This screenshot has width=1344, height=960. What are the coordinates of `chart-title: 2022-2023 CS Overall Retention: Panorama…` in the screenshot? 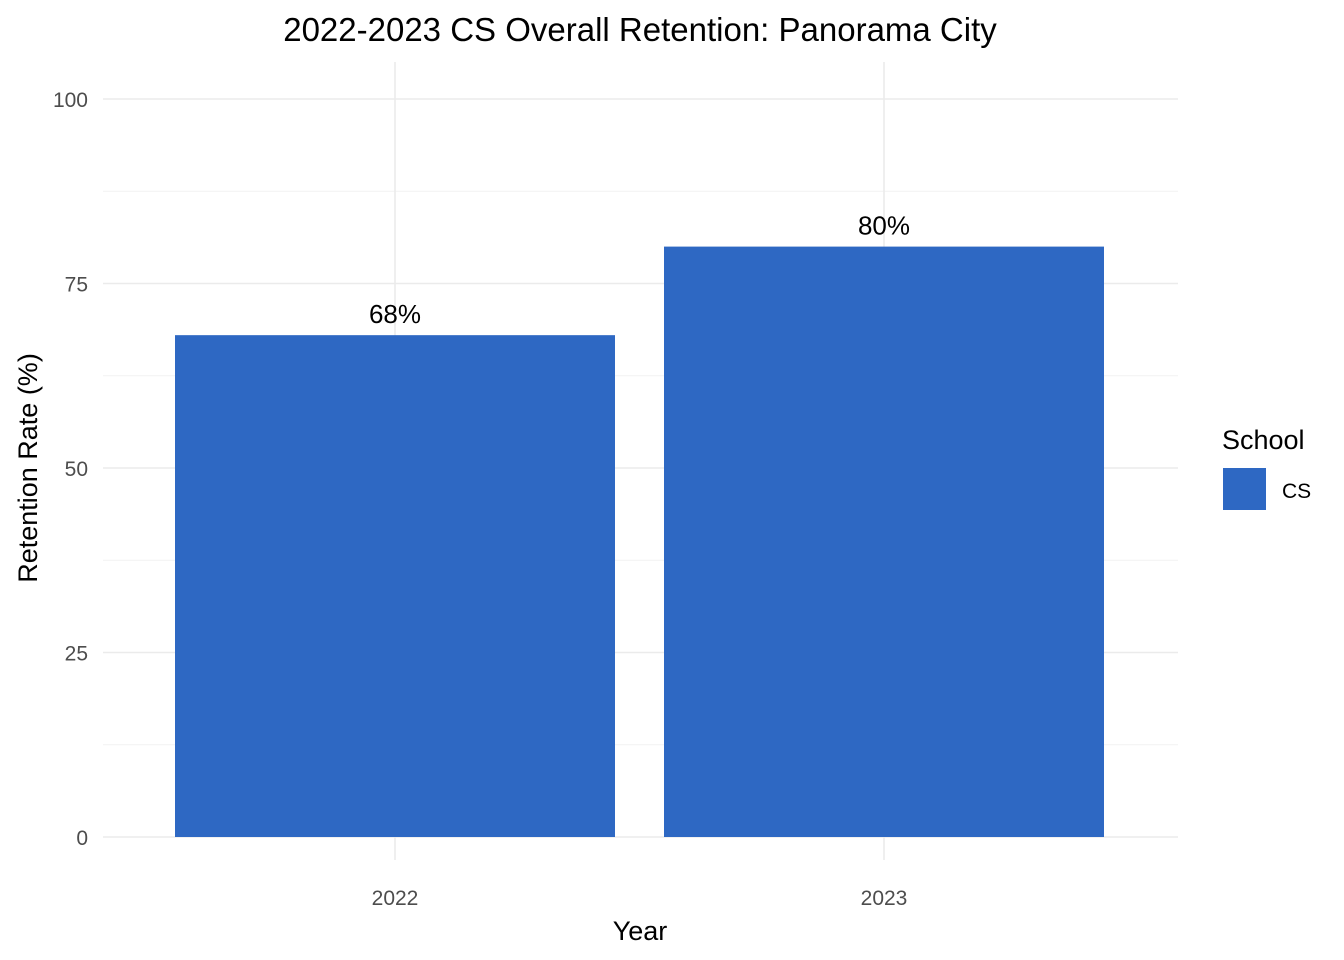 It's located at (640, 29).